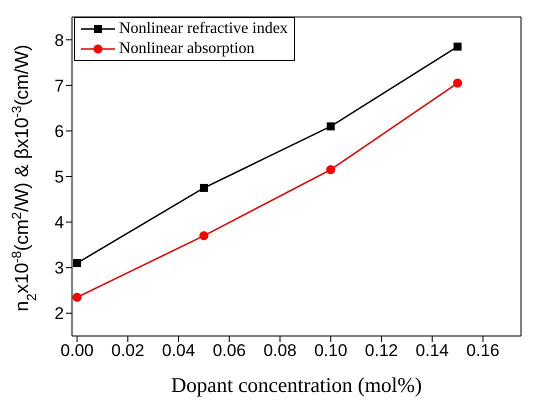  Describe the element at coordinates (187, 49) in the screenshot. I see `legend-label: Nonlinear absorption` at that location.